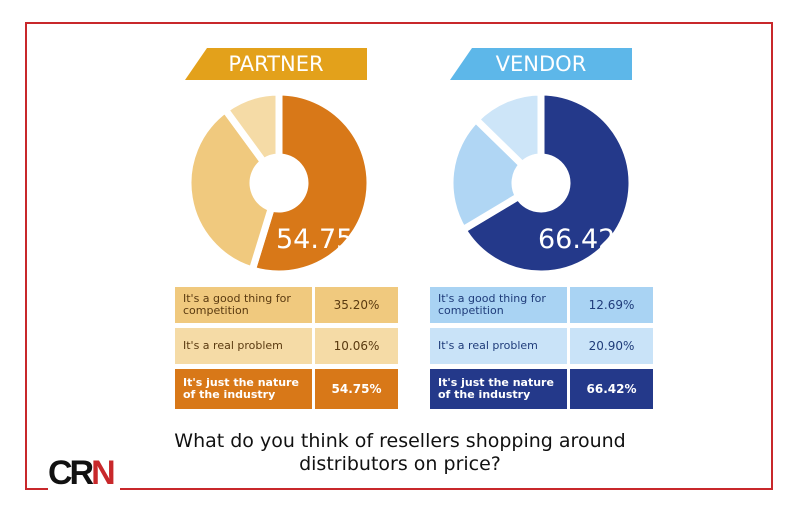  What do you see at coordinates (84, 473) in the screenshot?
I see `crn-logo: CRN` at bounding box center [84, 473].